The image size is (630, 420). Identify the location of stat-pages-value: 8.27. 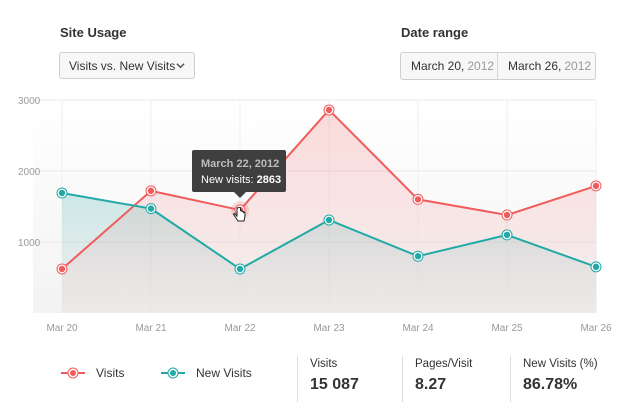
(431, 384).